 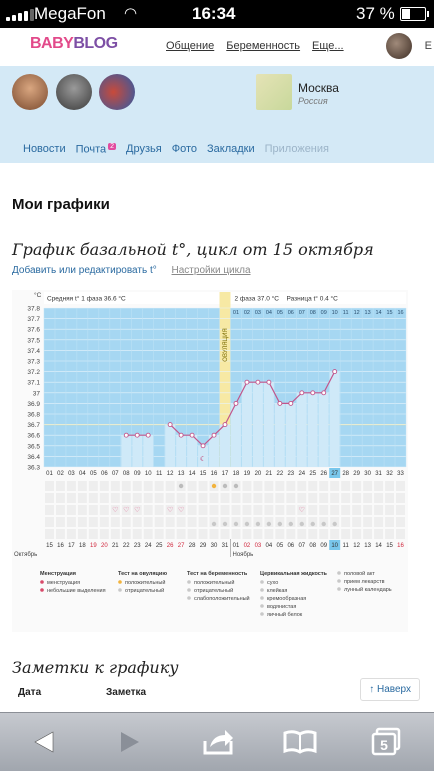 What do you see at coordinates (61, 204) in the screenshot?
I see `page-title: Мои графики` at bounding box center [61, 204].